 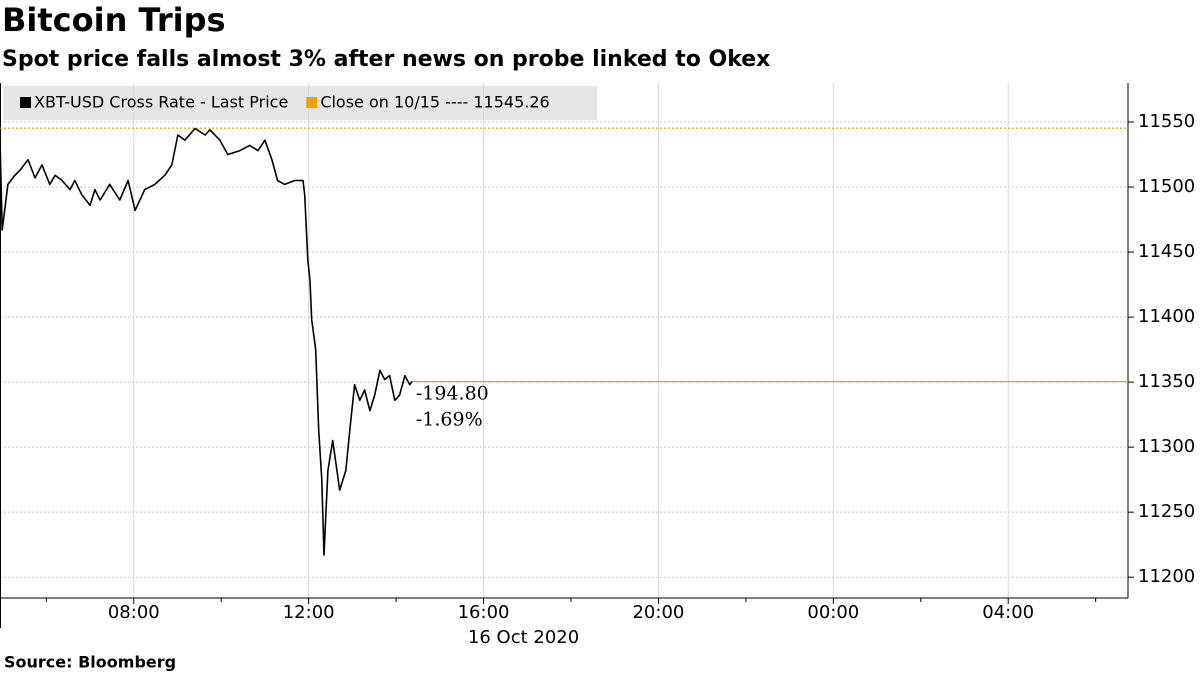 I want to click on y-tick-label: 11550, so click(x=1166, y=121).